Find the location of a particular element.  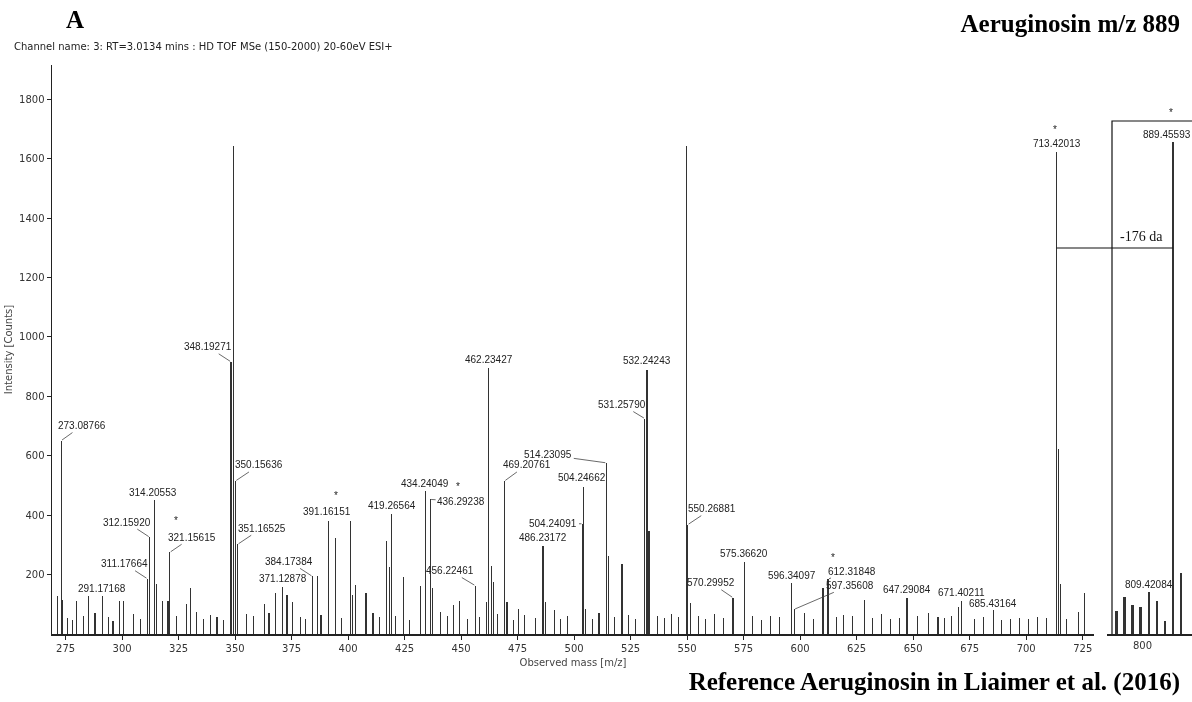

annotation: 531.25790 is located at coordinates (622, 404).